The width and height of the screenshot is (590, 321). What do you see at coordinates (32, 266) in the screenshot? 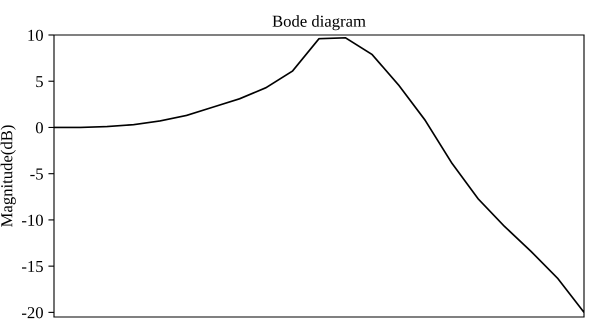
I see `y-tick-label: -15` at bounding box center [32, 266].